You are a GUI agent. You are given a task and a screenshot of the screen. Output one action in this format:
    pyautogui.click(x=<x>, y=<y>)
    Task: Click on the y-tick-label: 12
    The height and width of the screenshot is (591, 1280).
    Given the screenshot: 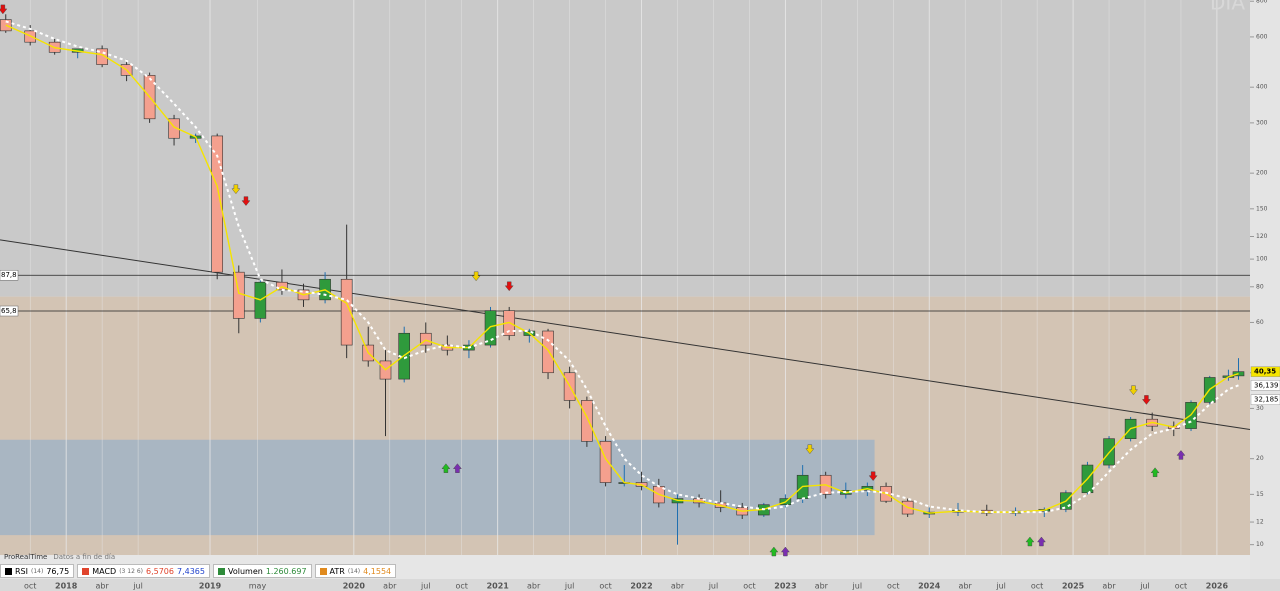 What is the action you would take?
    pyautogui.click(x=1260, y=522)
    